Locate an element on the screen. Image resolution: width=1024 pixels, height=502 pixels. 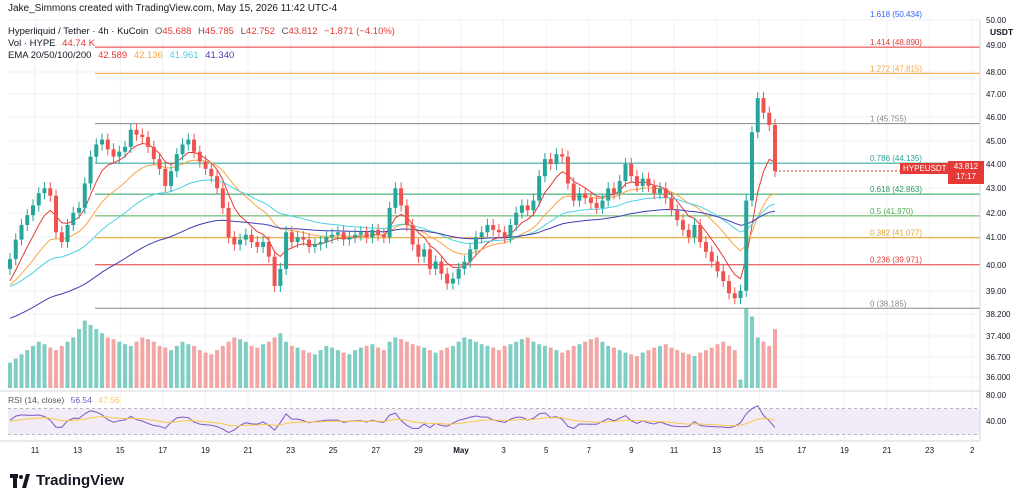
rsi-label: RSI (14, close) is located at coordinates (36, 400).